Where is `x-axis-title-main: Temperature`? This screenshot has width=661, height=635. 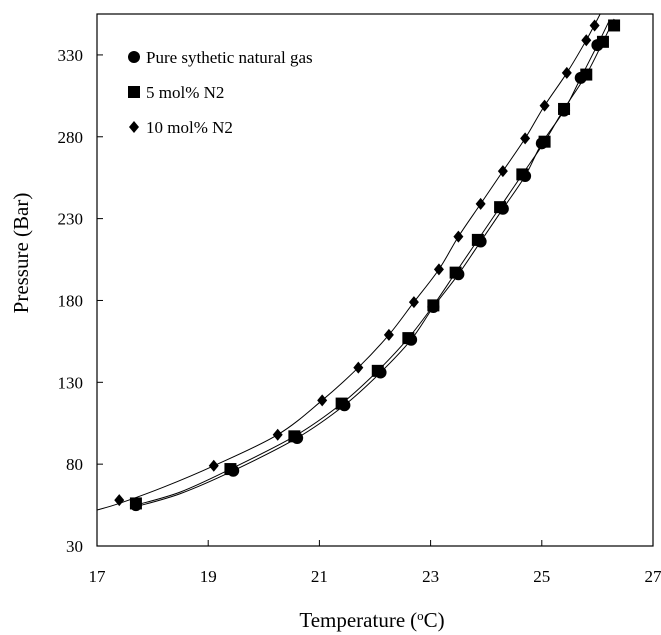
x-axis-title-main: Temperature is located at coordinates (352, 620).